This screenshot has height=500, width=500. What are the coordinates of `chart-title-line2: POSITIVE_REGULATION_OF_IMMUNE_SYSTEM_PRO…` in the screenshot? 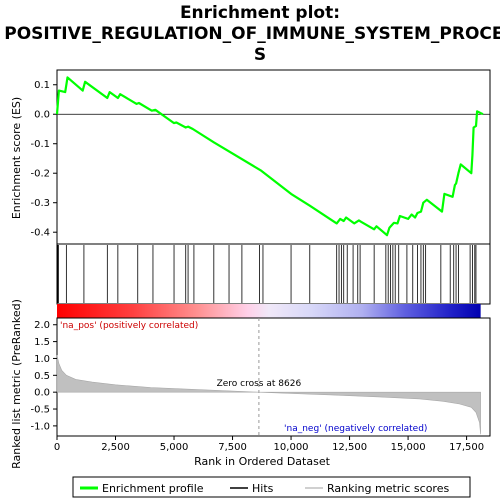 It's located at (252, 34).